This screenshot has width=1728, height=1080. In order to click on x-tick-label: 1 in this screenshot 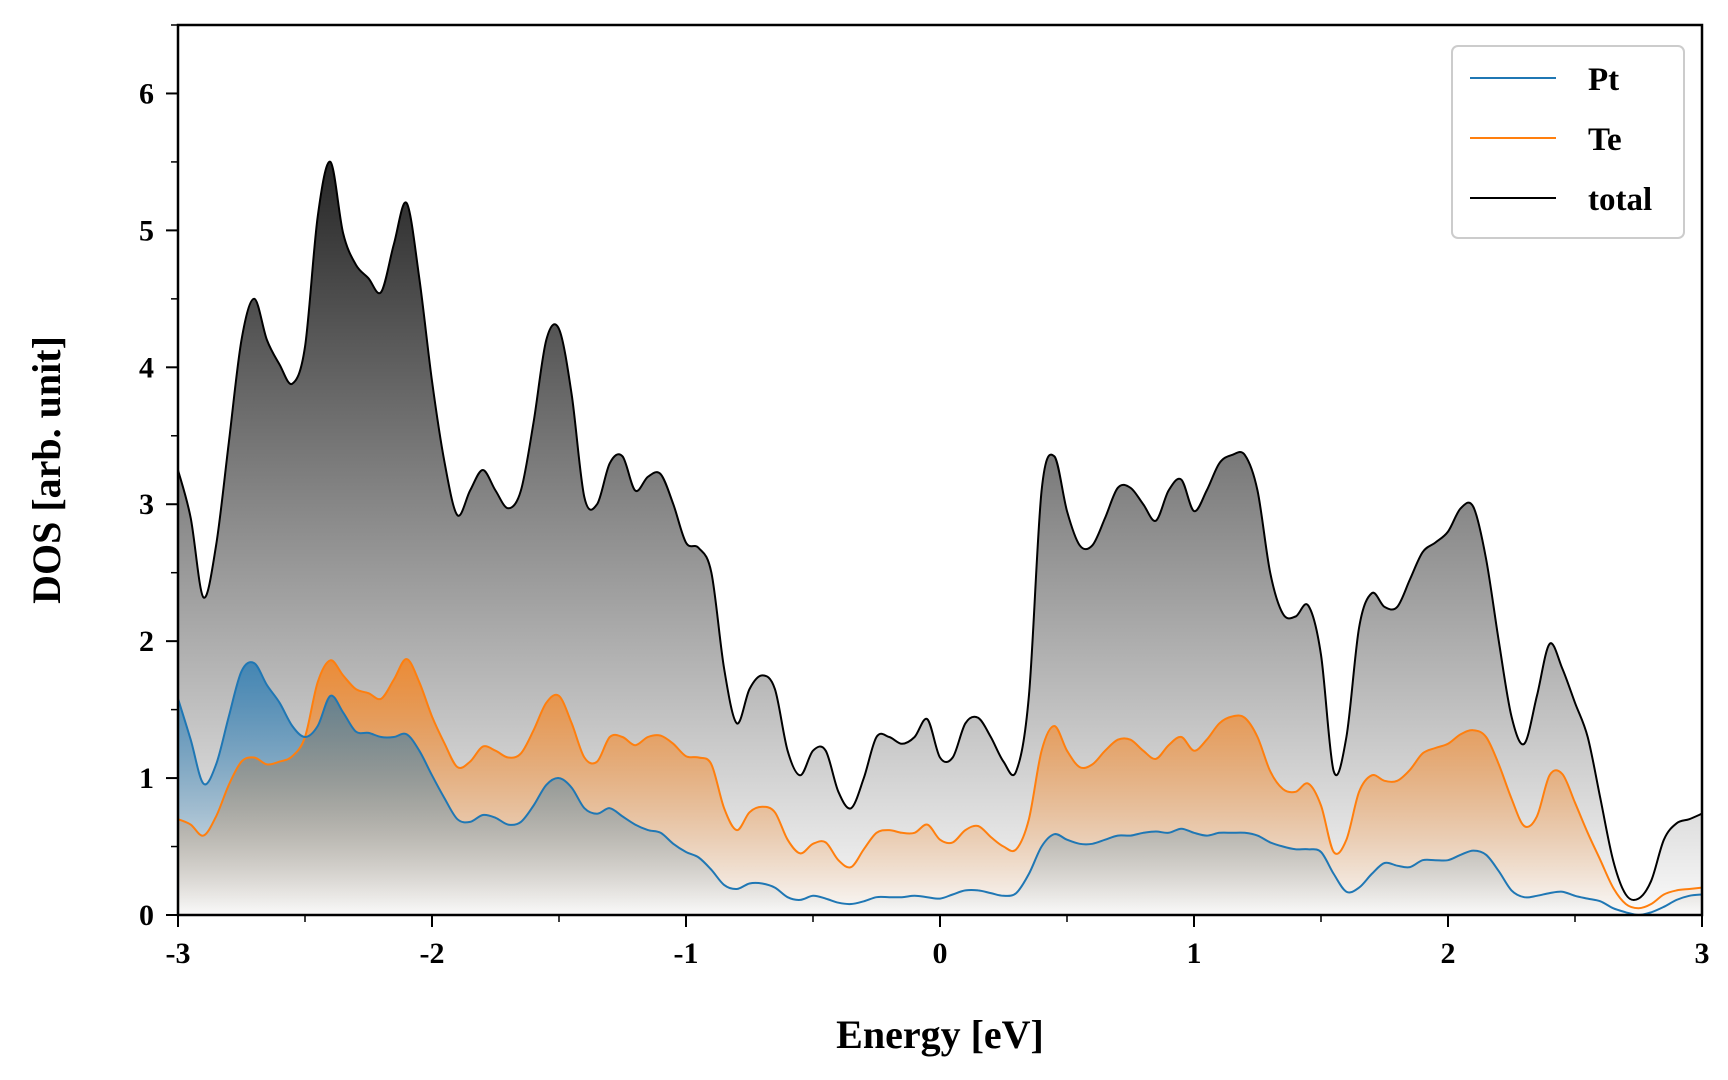, I will do `click(1194, 953)`.